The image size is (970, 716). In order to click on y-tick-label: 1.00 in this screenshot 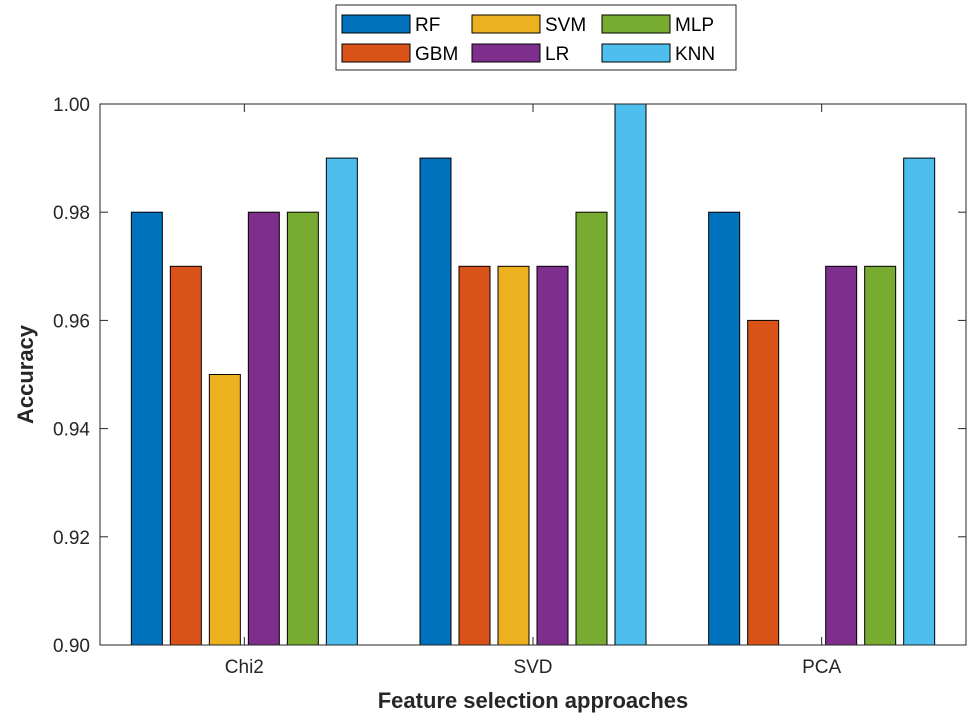, I will do `click(71, 105)`.